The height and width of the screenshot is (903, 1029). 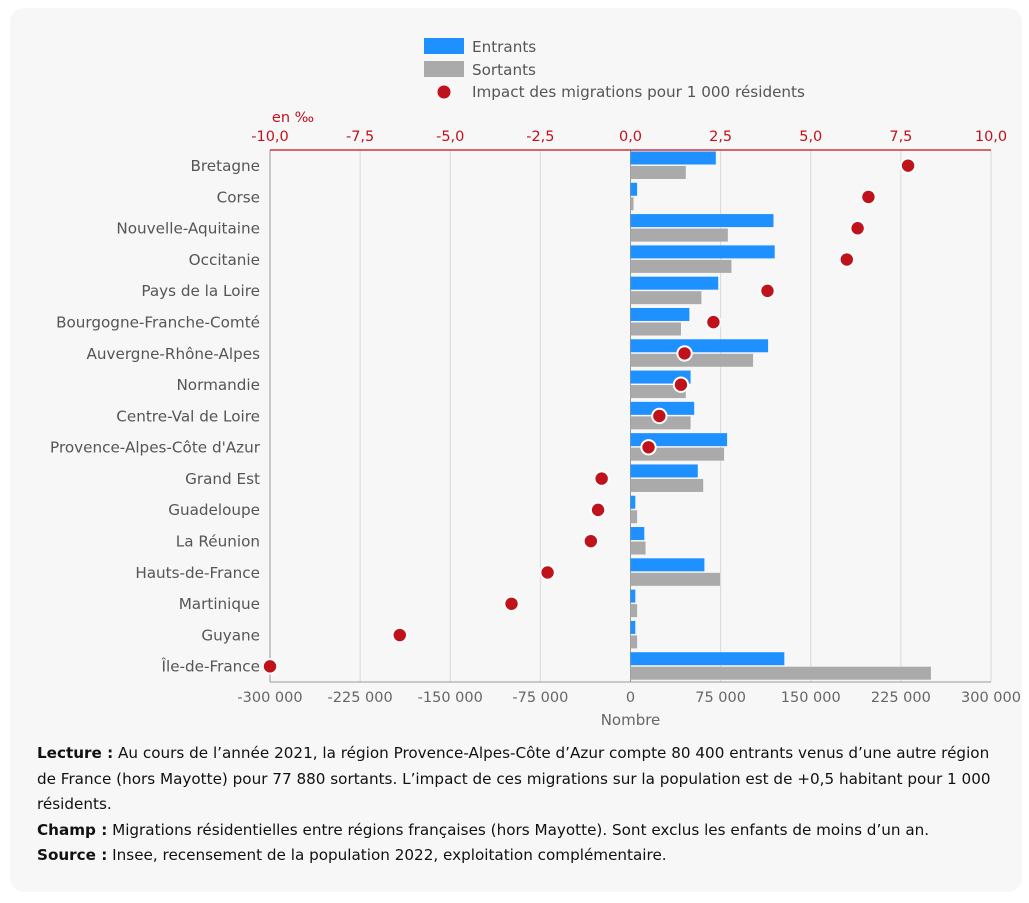 I want to click on x-tick-label: -75 000, so click(x=540, y=698).